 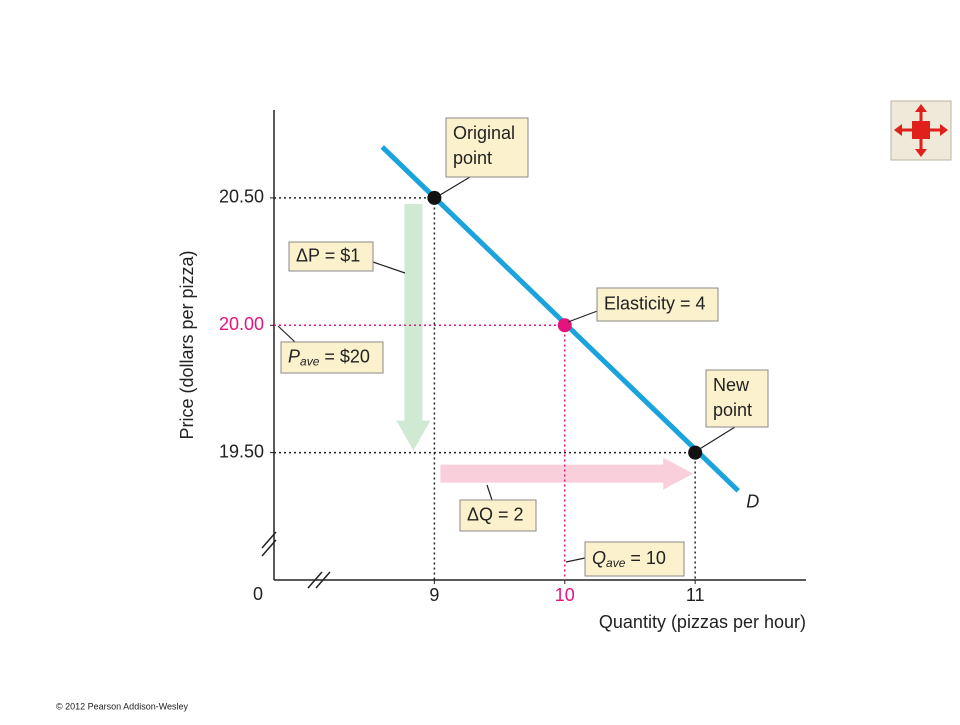 I want to click on x-axis-label: Quantity (pizzas per hour), so click(x=702, y=622).